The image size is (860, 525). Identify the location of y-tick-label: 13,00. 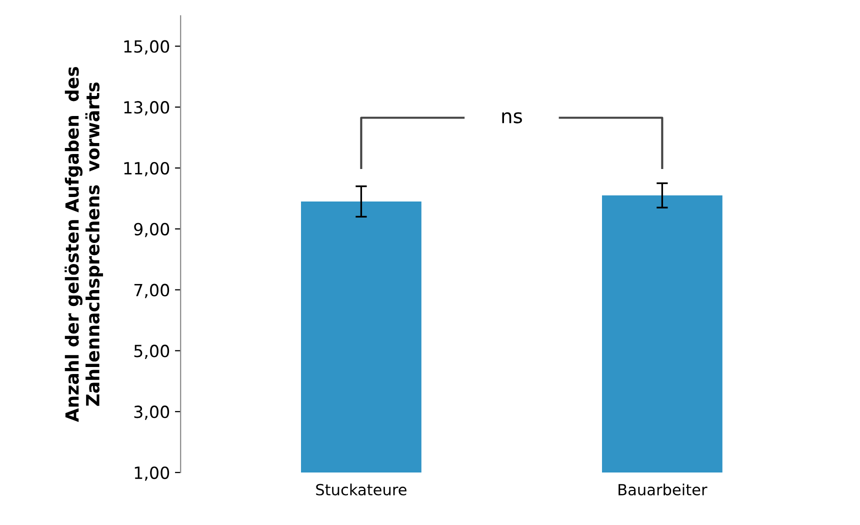
(147, 108).